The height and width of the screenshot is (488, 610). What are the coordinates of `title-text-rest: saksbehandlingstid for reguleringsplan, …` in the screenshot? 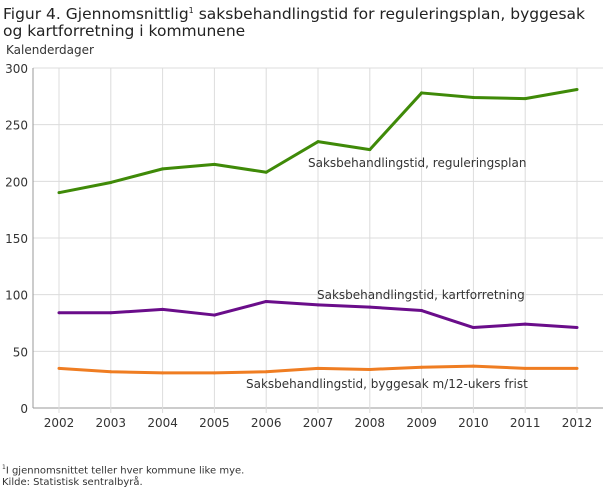 It's located at (294, 23).